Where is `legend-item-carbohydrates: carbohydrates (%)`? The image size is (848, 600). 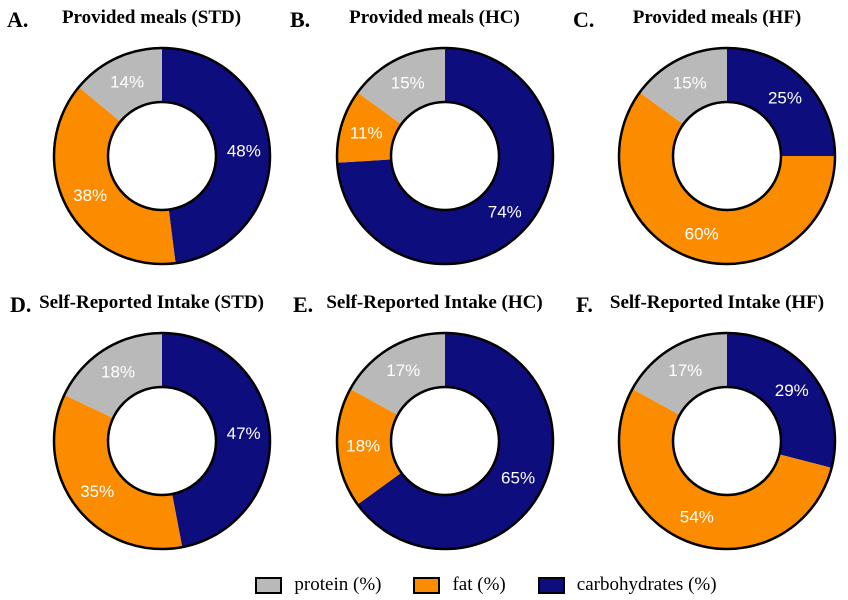
legend-item-carbohydrates: carbohydrates (%) is located at coordinates (627, 585).